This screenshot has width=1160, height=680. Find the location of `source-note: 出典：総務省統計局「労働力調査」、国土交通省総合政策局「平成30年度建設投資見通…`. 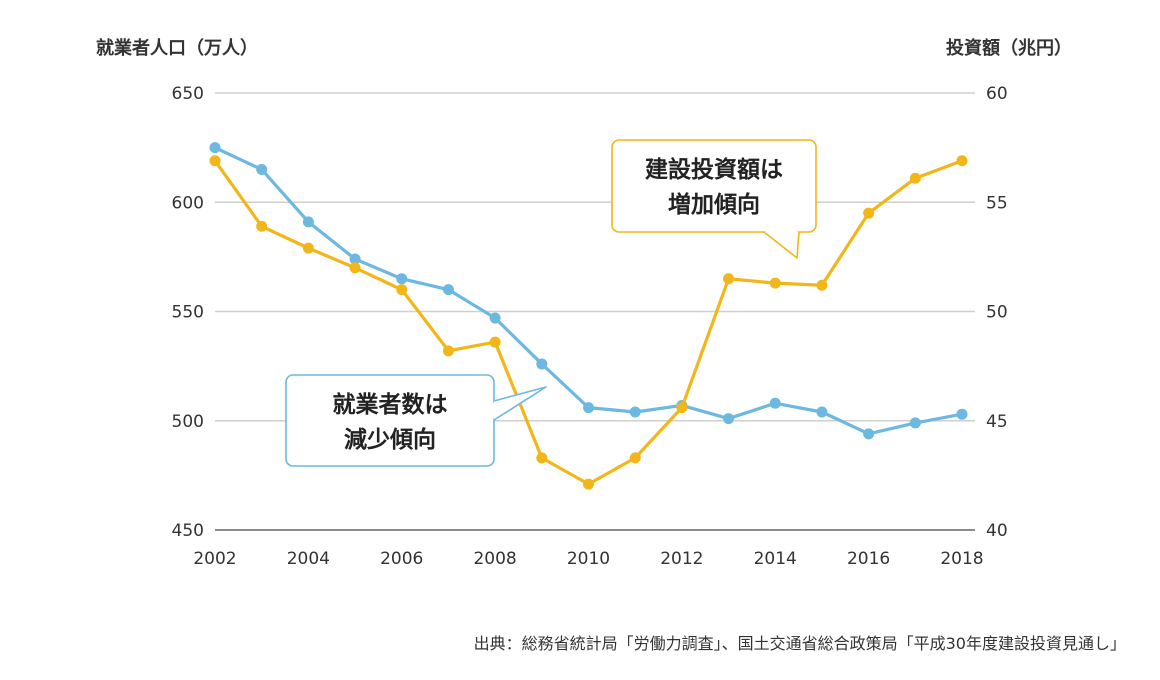

source-note: 出典：総務省統計局「労働力調査」、国土交通省総合政策局「平成30年度建設投資見通… is located at coordinates (799, 643).